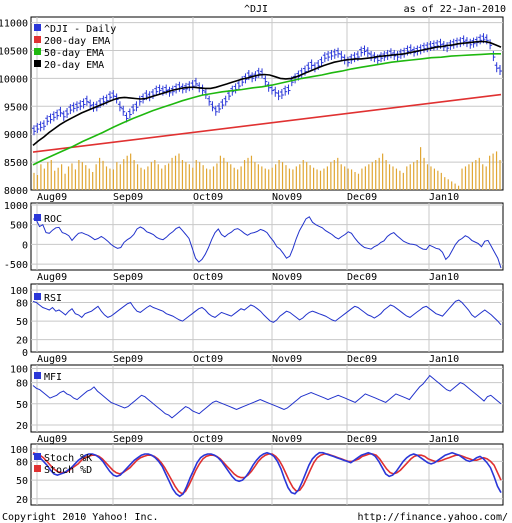 The height and width of the screenshot is (523, 512). I want to click on y-tick-label: 8000, so click(16, 191).